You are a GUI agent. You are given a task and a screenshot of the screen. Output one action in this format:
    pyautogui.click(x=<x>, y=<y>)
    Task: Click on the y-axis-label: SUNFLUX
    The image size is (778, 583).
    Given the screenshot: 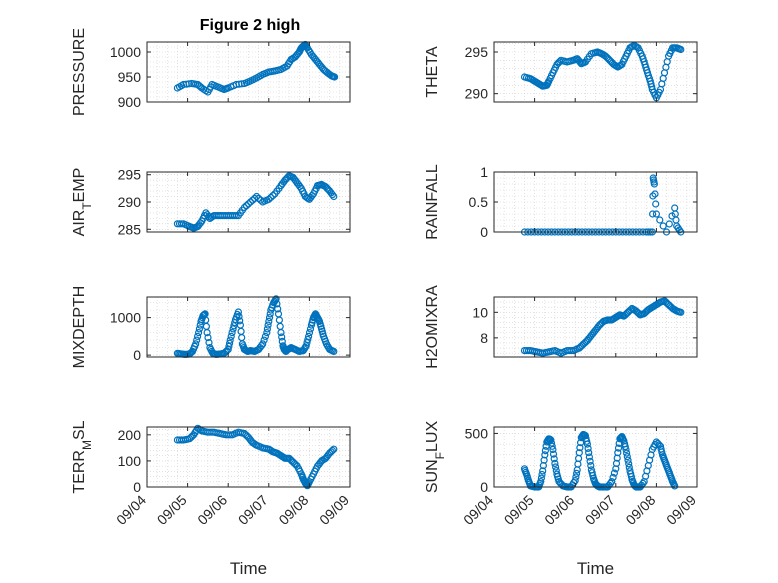 What is the action you would take?
    pyautogui.click(x=435, y=457)
    